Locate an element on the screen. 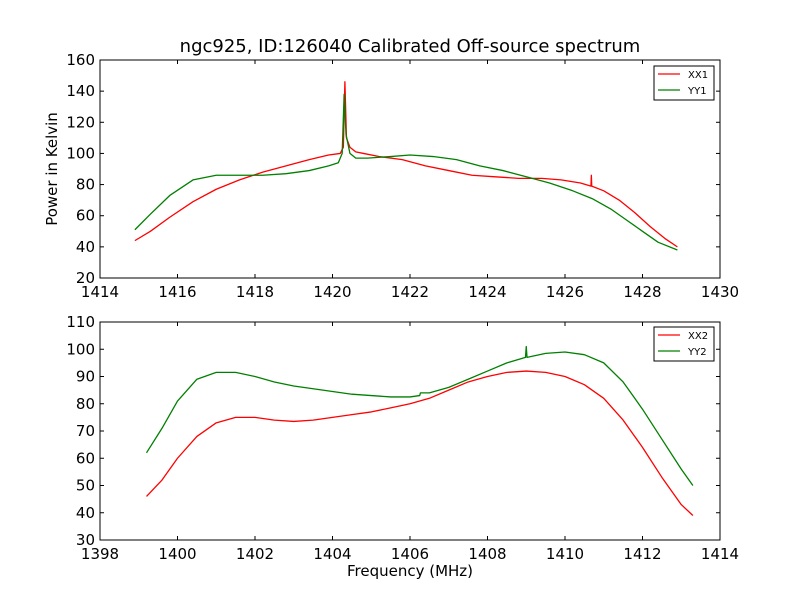 This screenshot has height=600, width=800. x-tick-label: 1418 is located at coordinates (255, 292).